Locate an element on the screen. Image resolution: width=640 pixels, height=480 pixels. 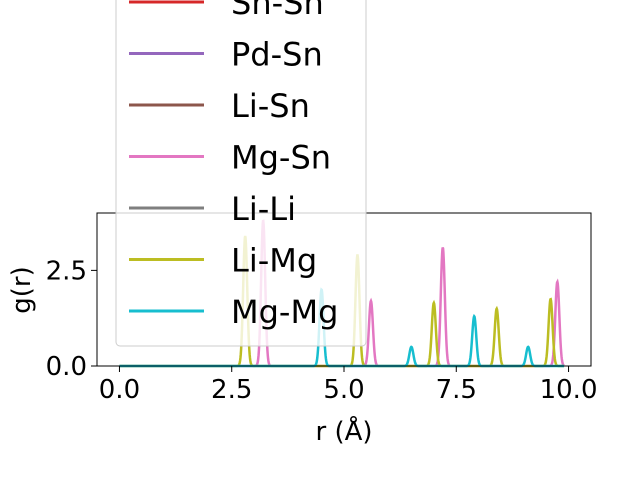
x-tick-label: 0.0 is located at coordinates (119, 390).